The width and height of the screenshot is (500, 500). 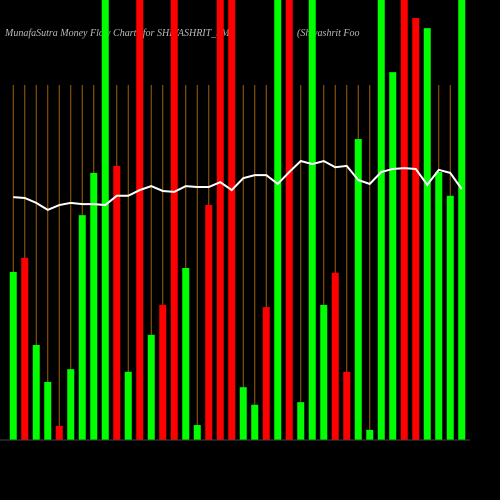 I want to click on chart-subtitle: (Shivashrit Foo, so click(x=328, y=33).